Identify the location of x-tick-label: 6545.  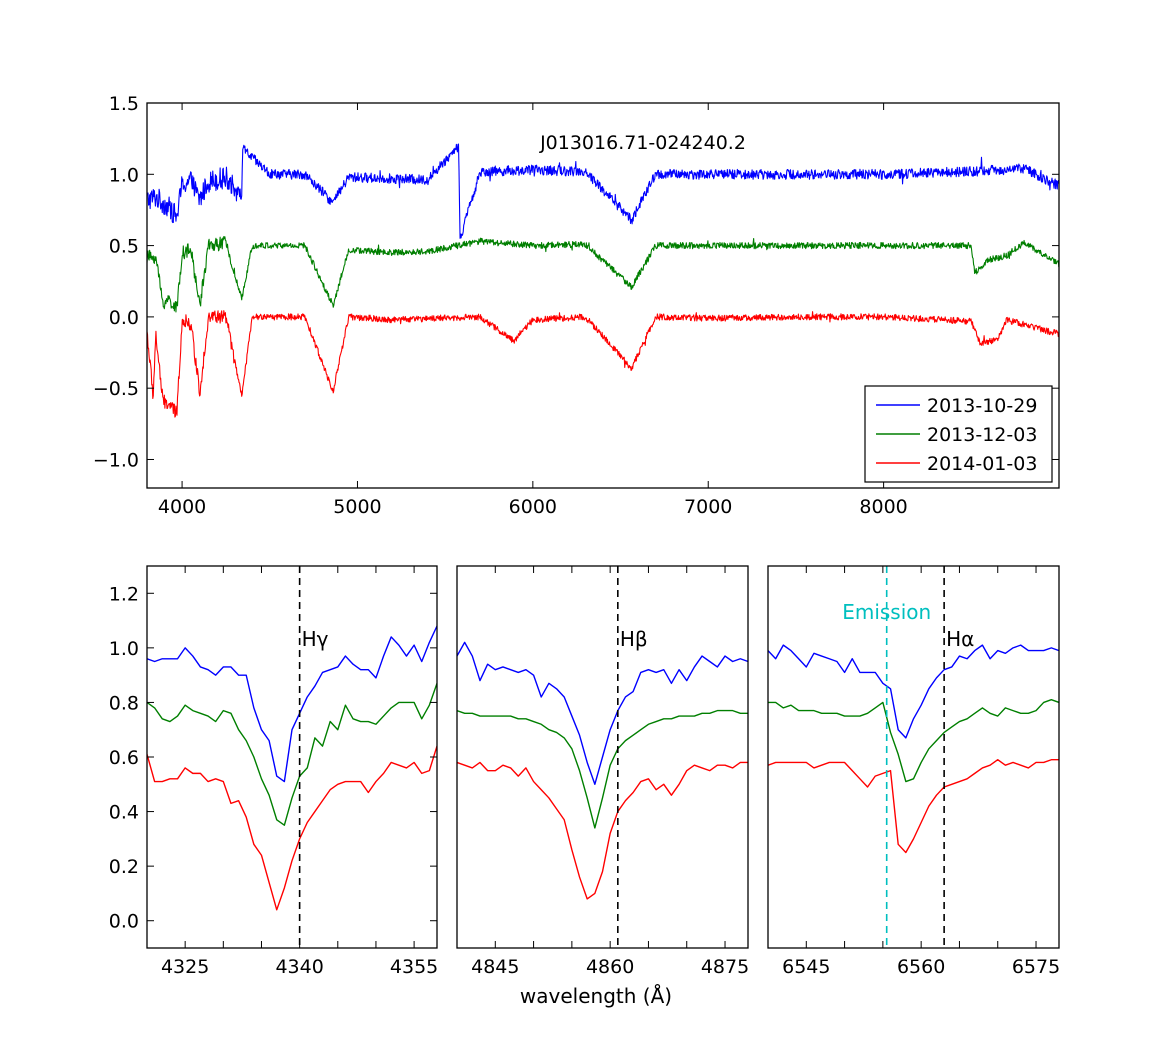
(806, 967).